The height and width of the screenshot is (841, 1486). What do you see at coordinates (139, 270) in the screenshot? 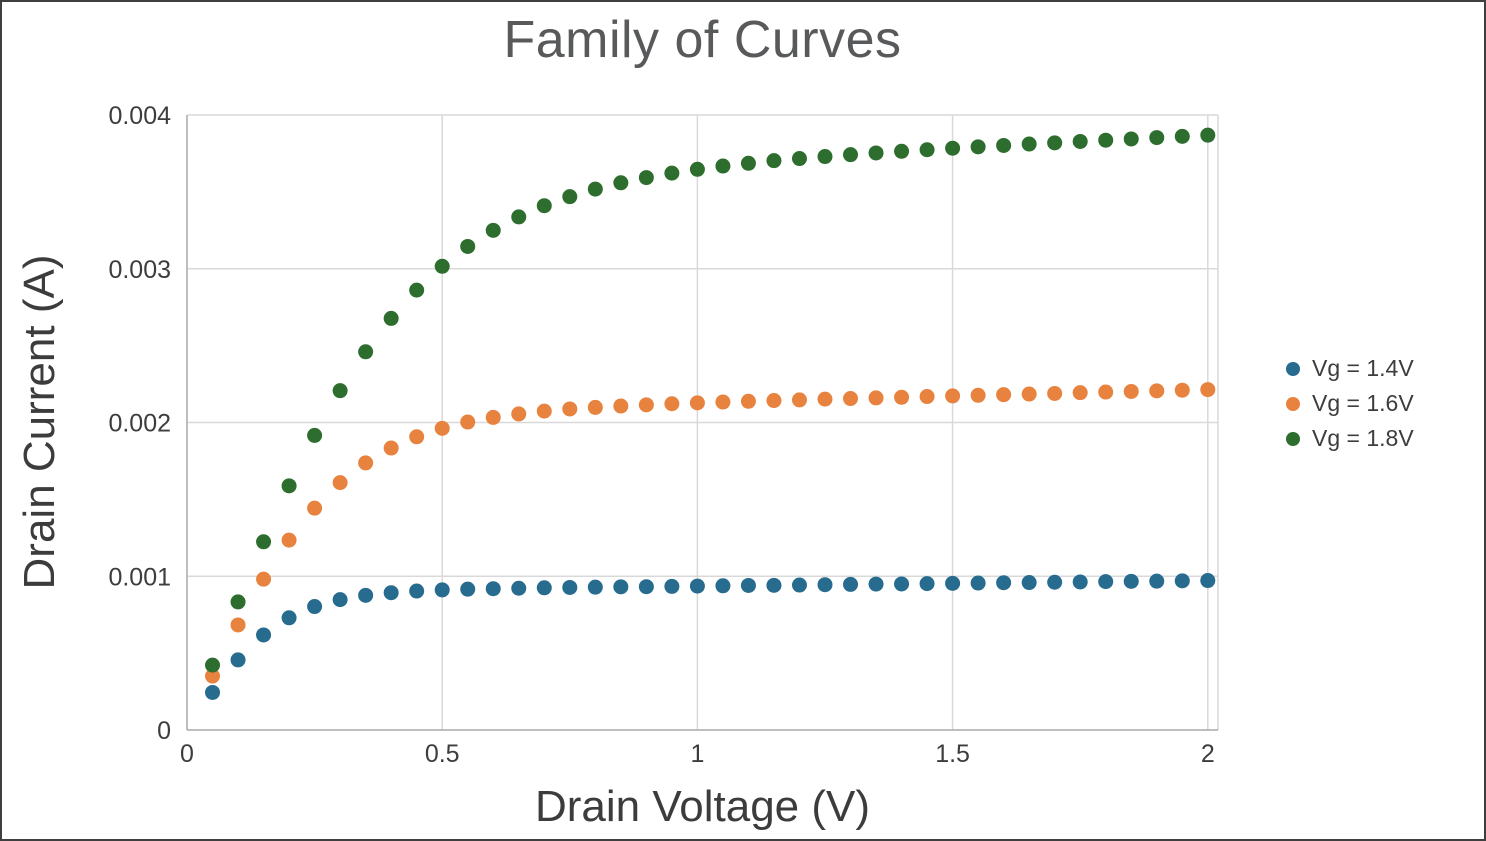
I see `y-tick-label: 0.003` at bounding box center [139, 270].